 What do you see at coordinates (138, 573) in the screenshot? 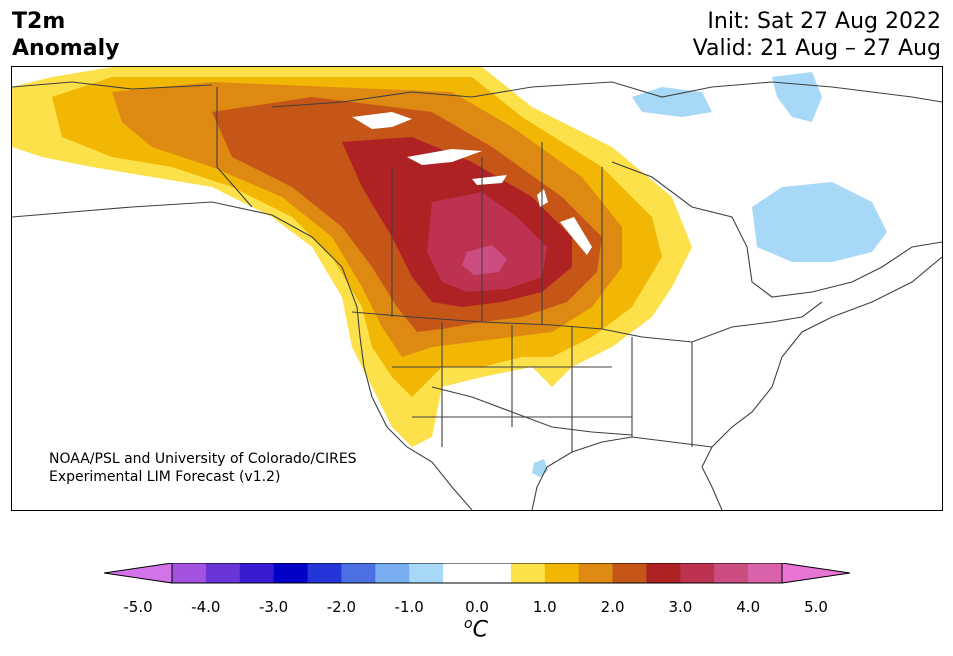
I see `colorbar-arrow-left` at bounding box center [138, 573].